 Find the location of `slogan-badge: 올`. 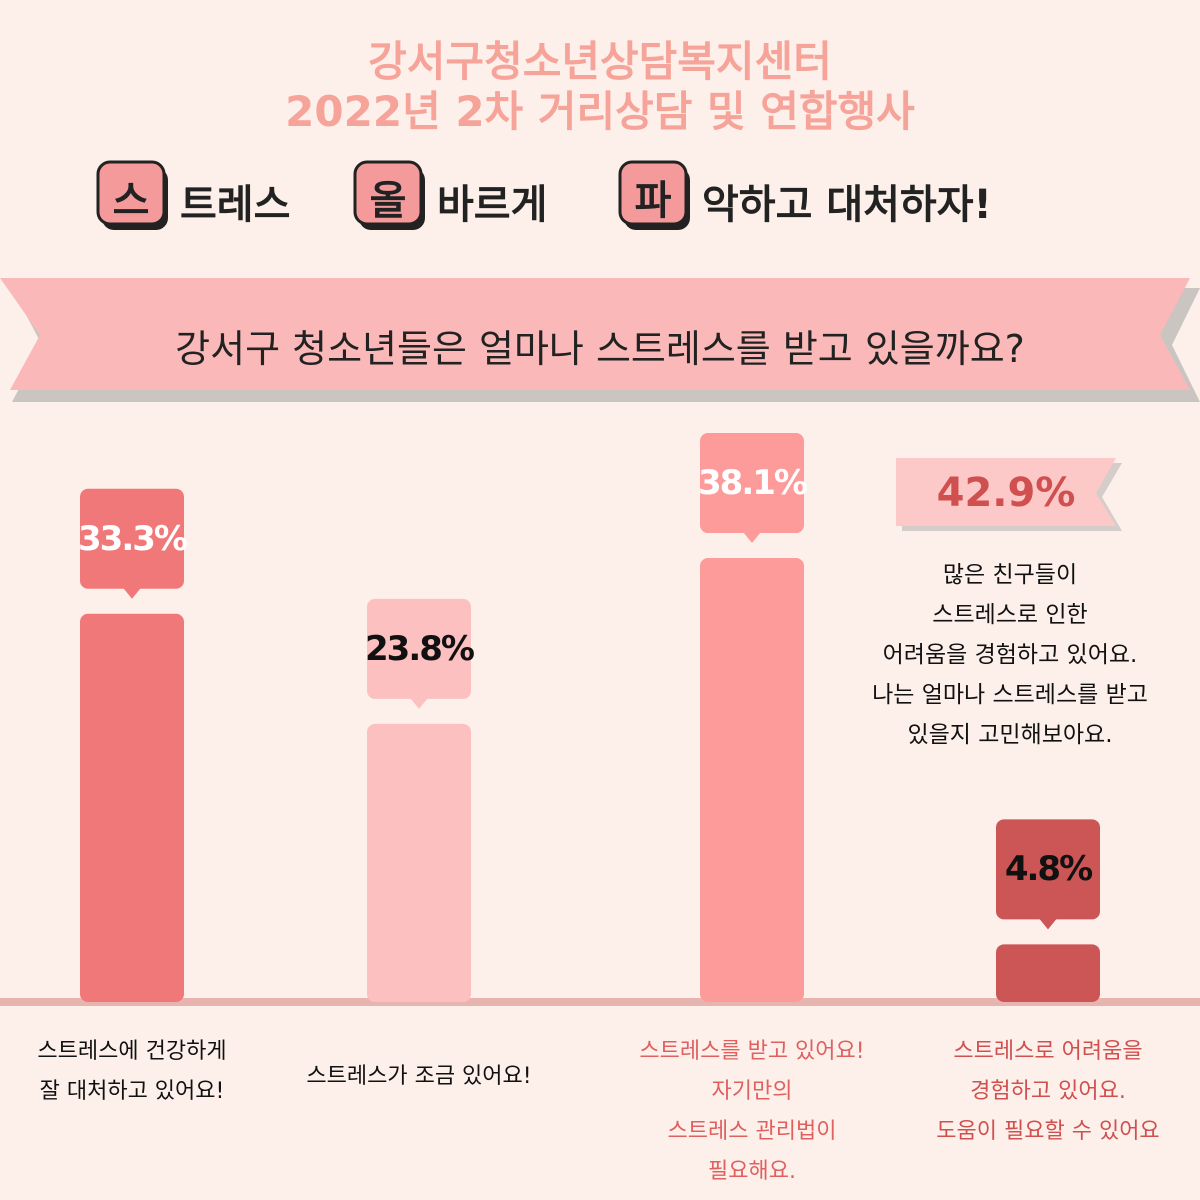

slogan-badge: 올 is located at coordinates (388, 201).